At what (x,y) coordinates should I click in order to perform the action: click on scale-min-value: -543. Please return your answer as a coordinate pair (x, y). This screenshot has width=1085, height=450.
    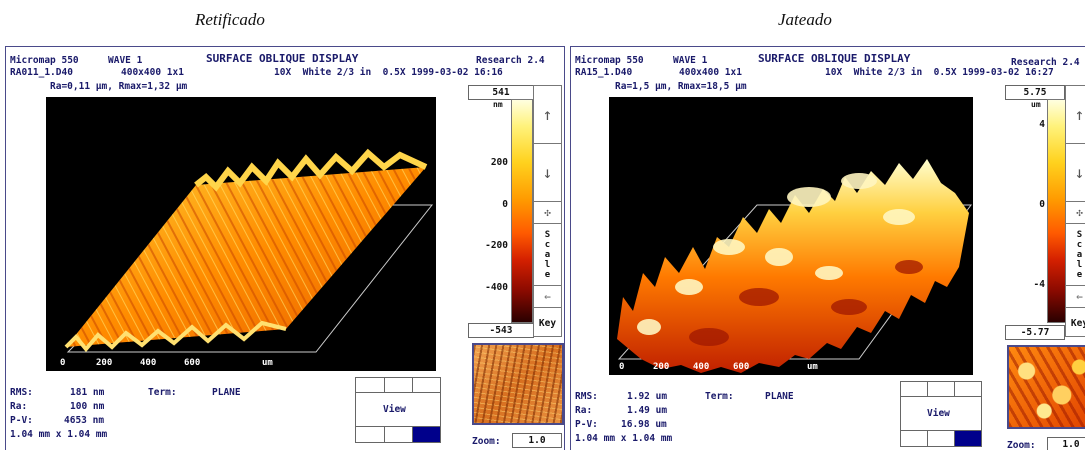
    Looking at the image, I should click on (501, 330).